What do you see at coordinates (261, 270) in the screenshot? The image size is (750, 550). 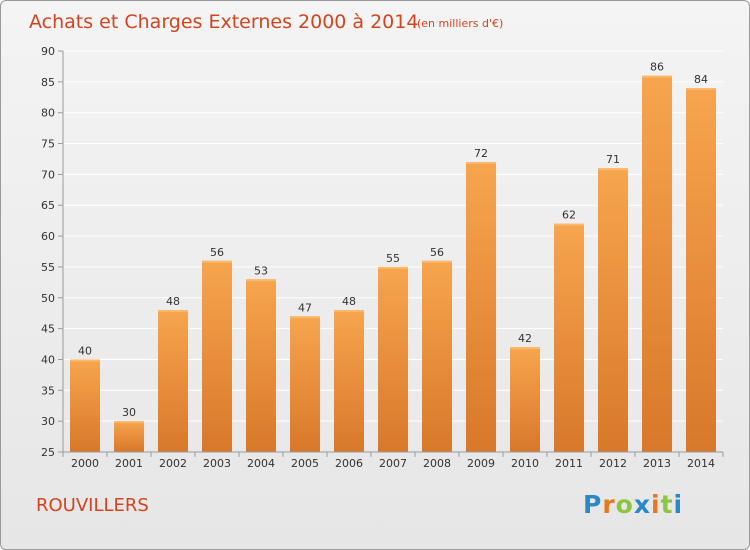 I see `data-label: 53` at bounding box center [261, 270].